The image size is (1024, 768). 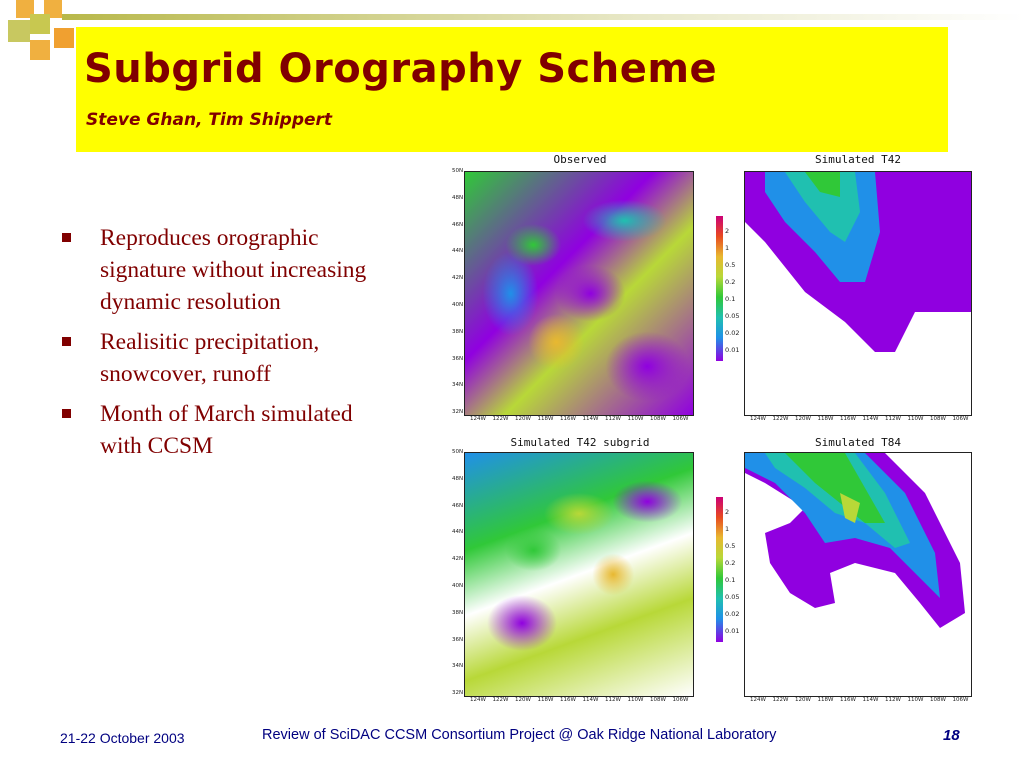 I want to click on page-number: 18, so click(x=951, y=735).